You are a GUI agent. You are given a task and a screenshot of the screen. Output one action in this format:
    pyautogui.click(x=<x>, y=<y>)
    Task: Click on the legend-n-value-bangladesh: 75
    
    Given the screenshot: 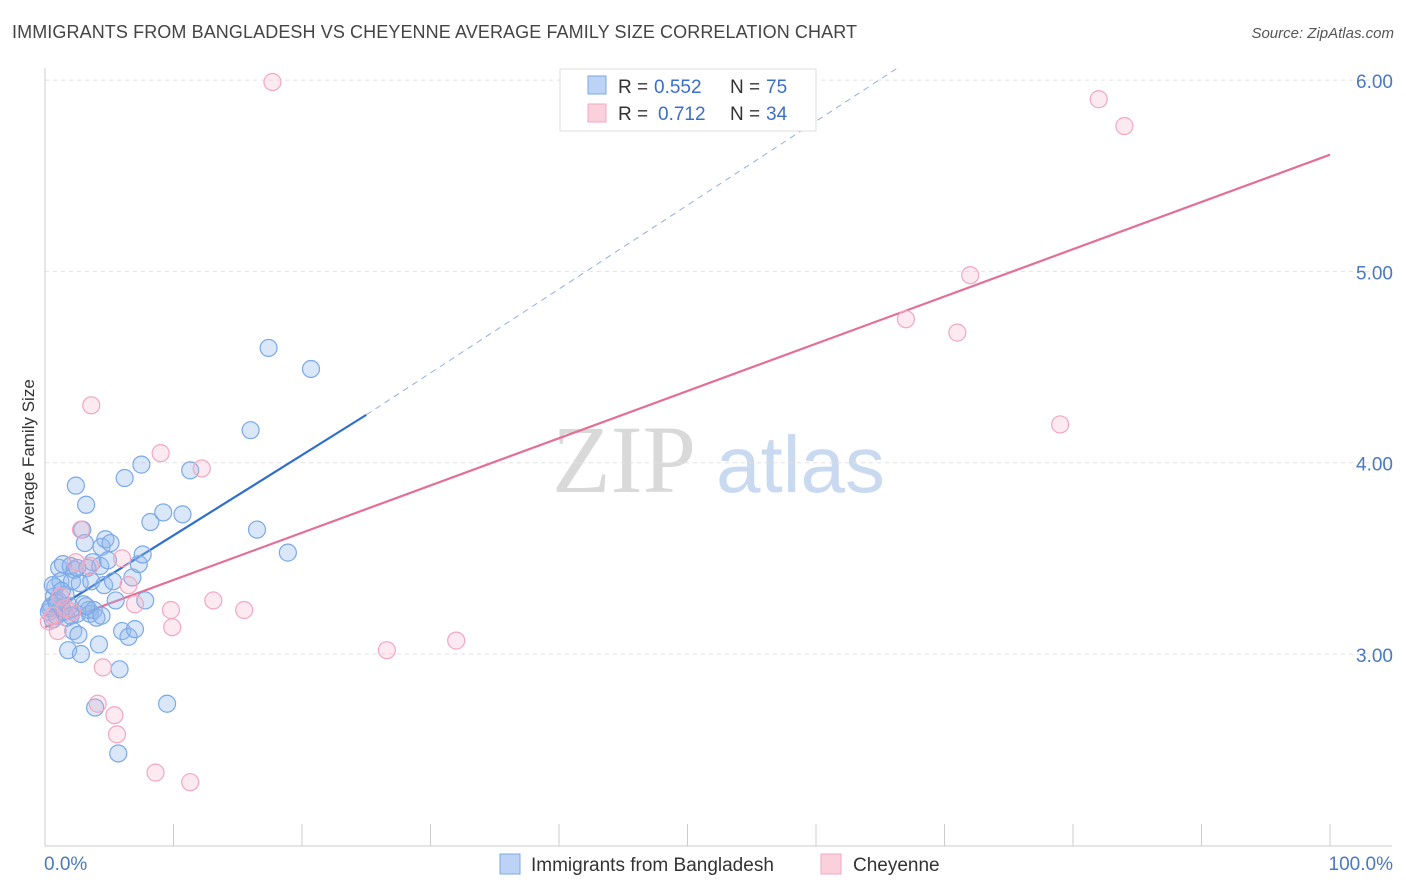 What is the action you would take?
    pyautogui.click(x=776, y=87)
    